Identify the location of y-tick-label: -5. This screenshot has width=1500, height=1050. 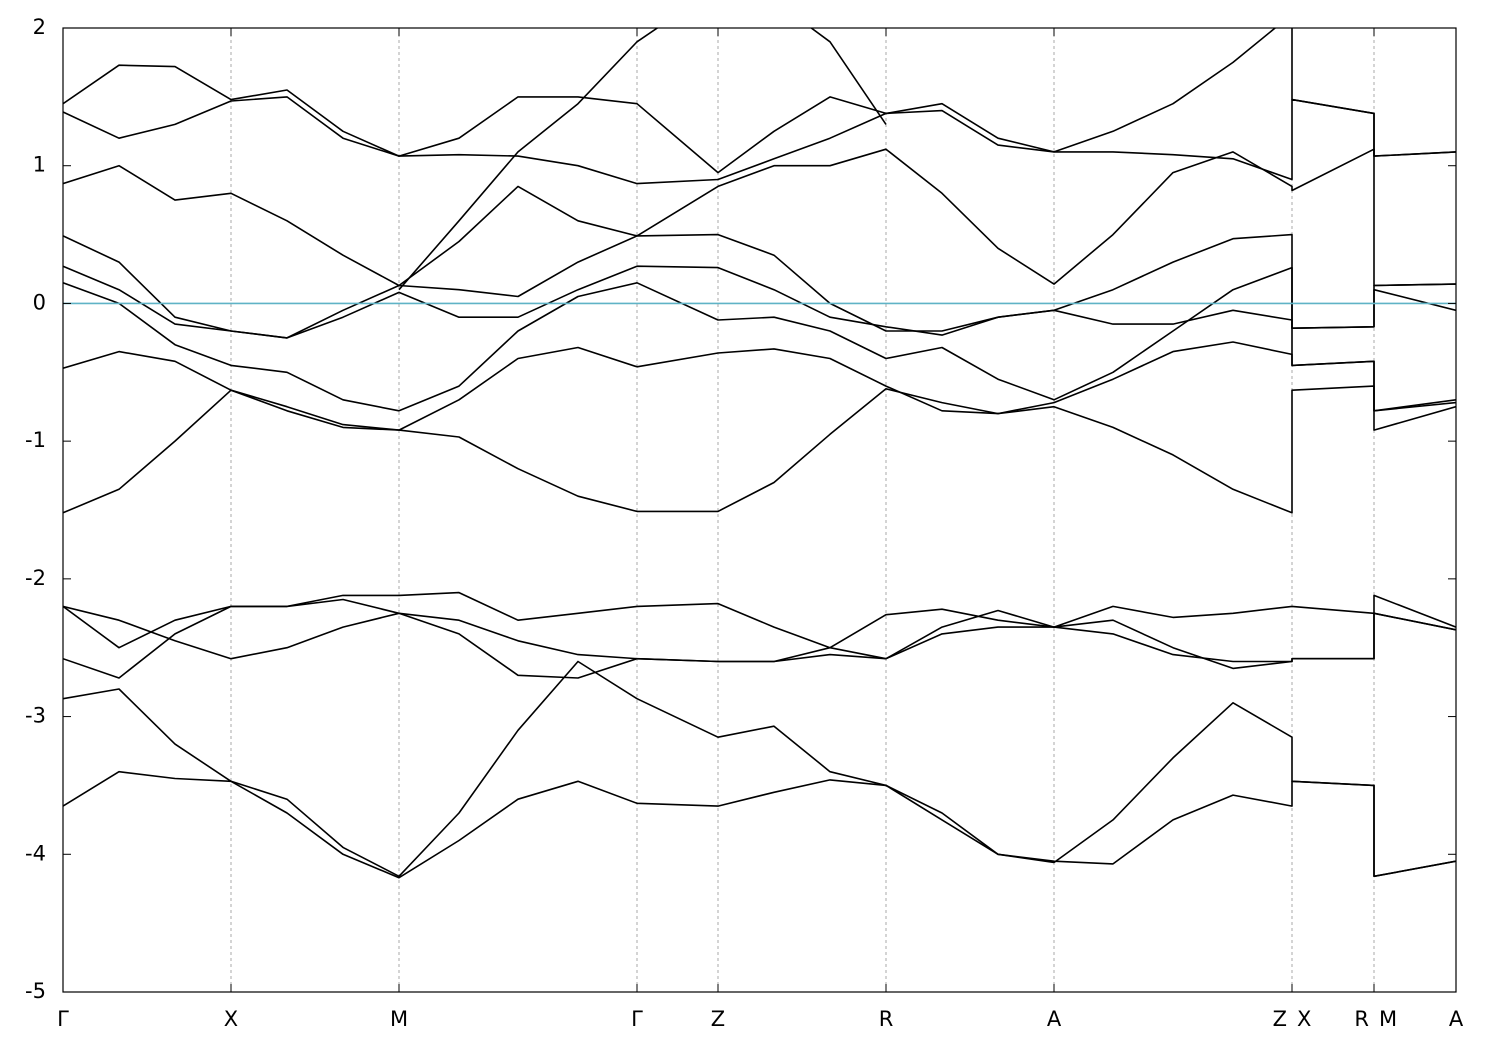
(35, 991).